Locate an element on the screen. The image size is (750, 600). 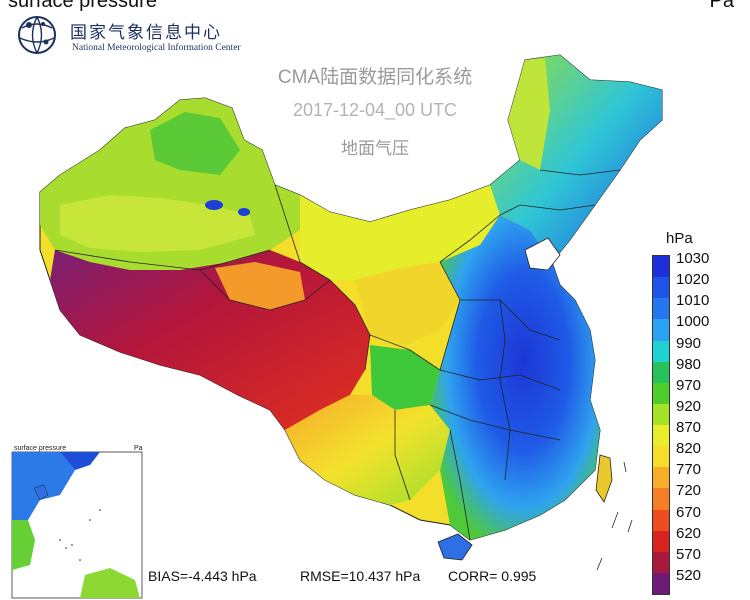
legend-label: 1000 is located at coordinates (693, 322).